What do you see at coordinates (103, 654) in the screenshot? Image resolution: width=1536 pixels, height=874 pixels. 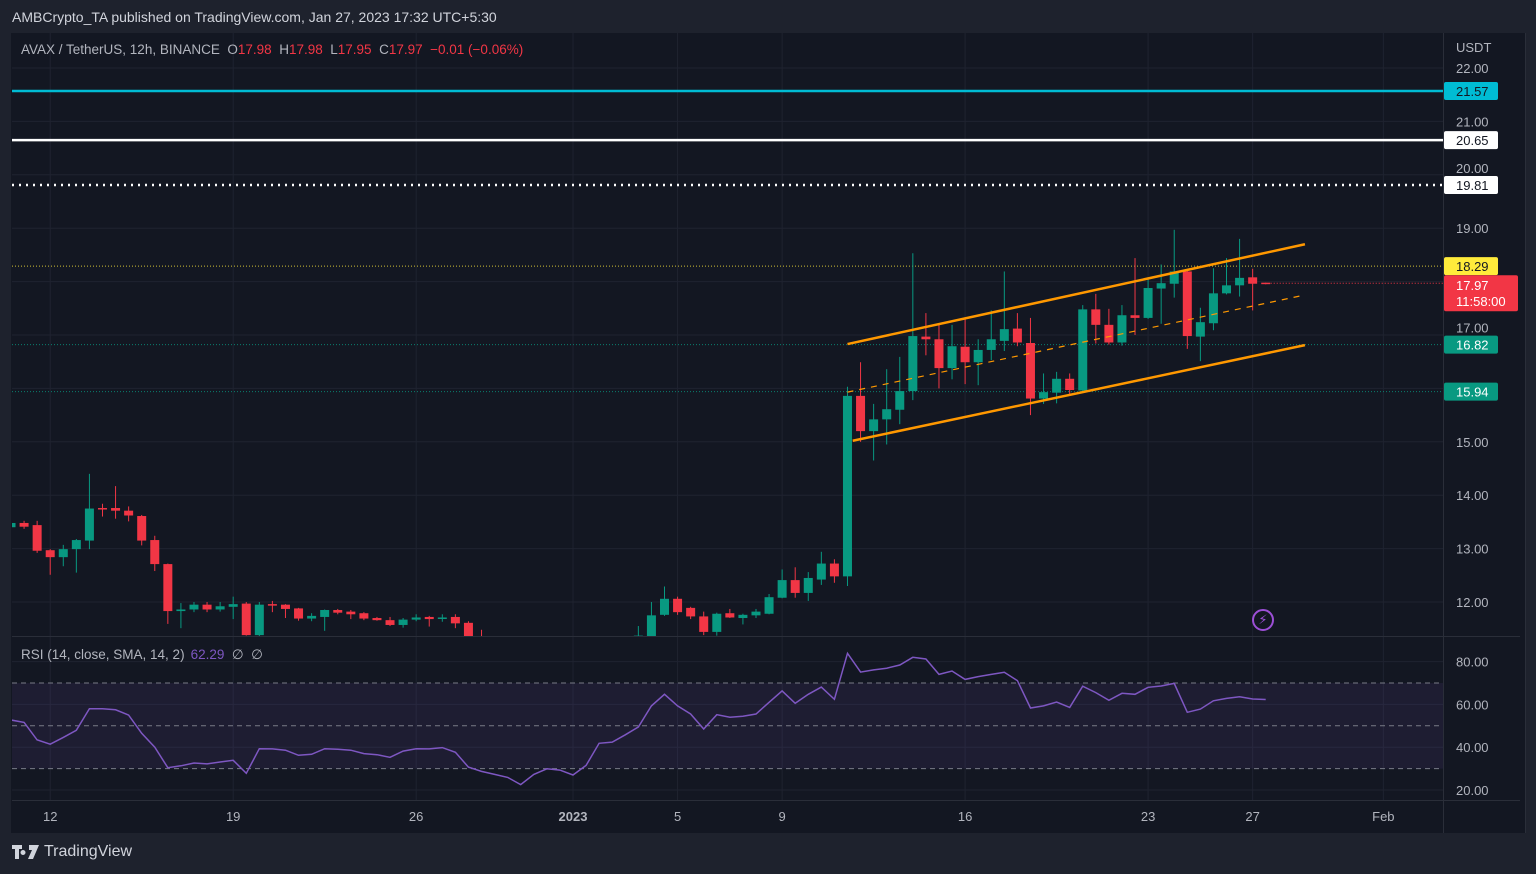 I see `rsi-name: RSI (14, close, SMA, 14, 2)` at bounding box center [103, 654].